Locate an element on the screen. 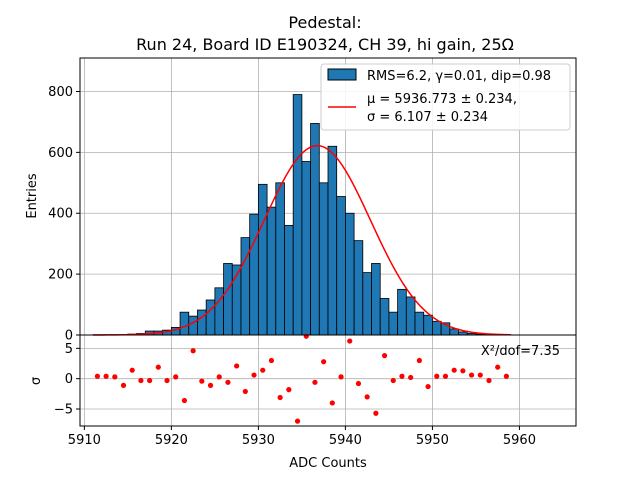 This screenshot has width=640, height=480. residual-xtick-label: 5960 is located at coordinates (519, 440).